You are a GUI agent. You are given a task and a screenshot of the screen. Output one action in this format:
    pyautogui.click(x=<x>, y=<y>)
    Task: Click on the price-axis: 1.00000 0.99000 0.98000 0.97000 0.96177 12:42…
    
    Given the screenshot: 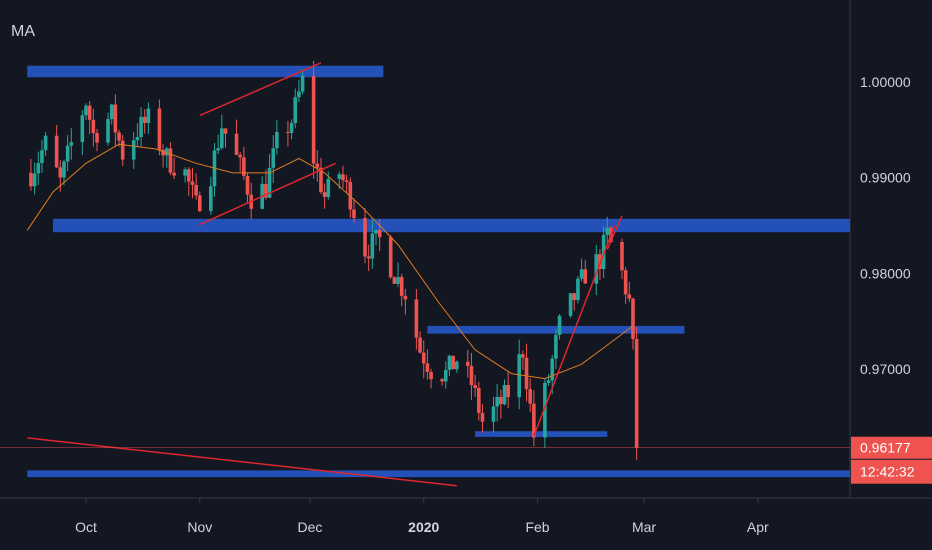 What is the action you would take?
    pyautogui.click(x=891, y=279)
    